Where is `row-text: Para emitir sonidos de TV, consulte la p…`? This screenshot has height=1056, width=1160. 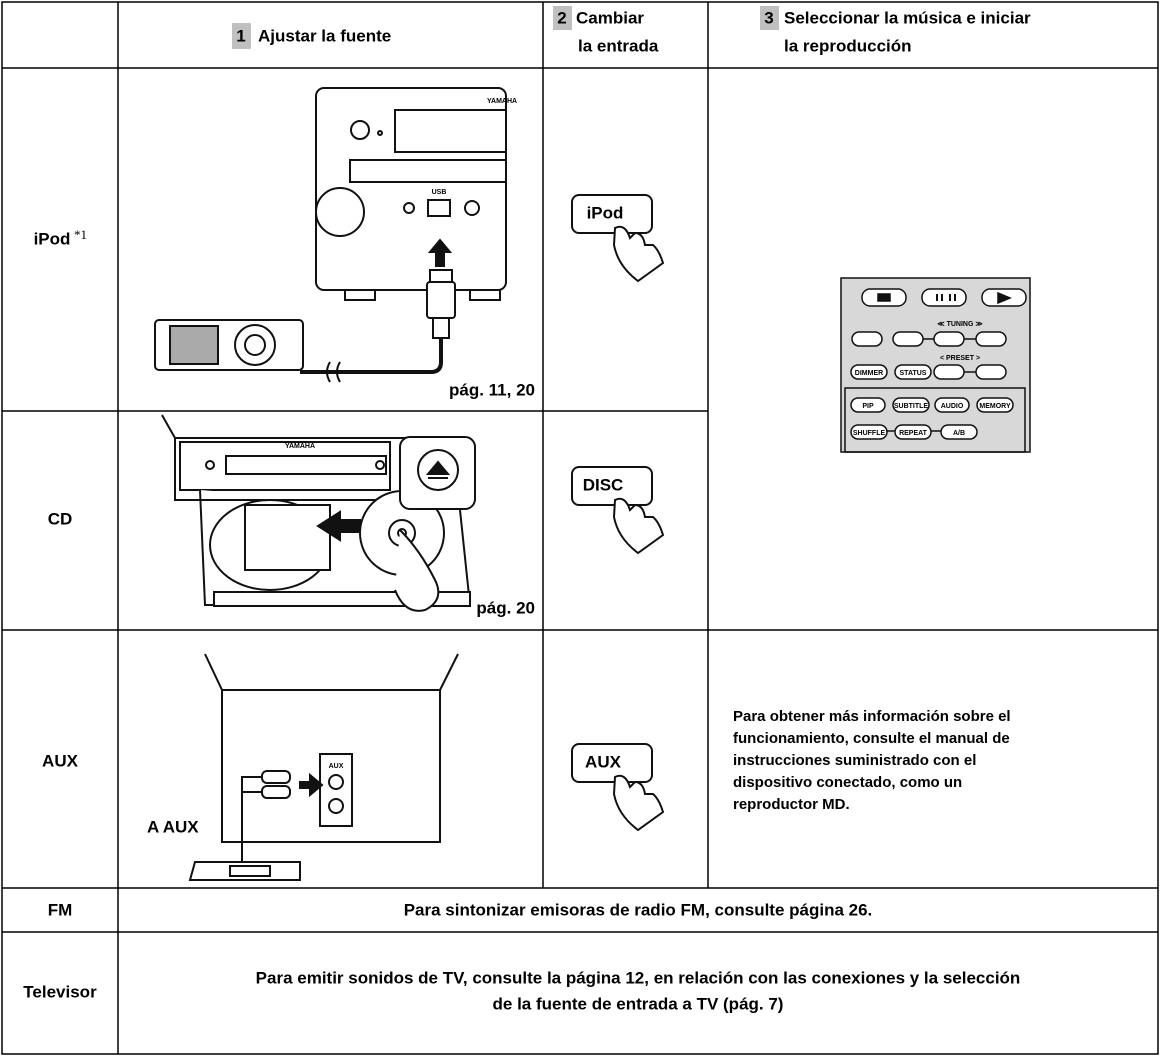 row-text: Para emitir sonidos de TV, consulte la p… is located at coordinates (638, 977).